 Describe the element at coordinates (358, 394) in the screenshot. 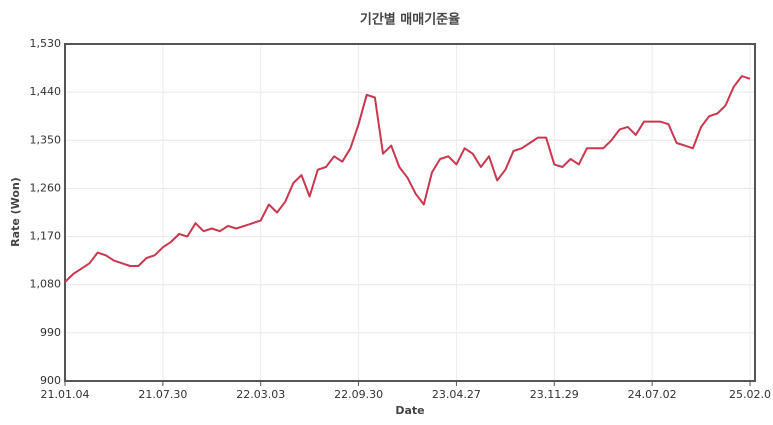

I see `x-tick-label: 22.09.30` at that location.